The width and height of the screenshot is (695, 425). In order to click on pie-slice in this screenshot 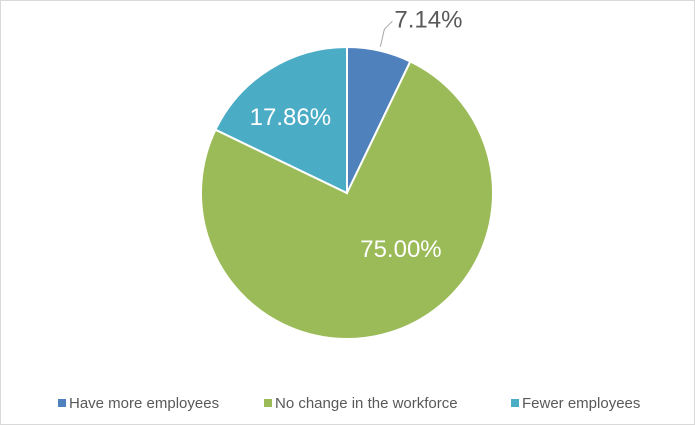, I will do `click(281, 120)`.